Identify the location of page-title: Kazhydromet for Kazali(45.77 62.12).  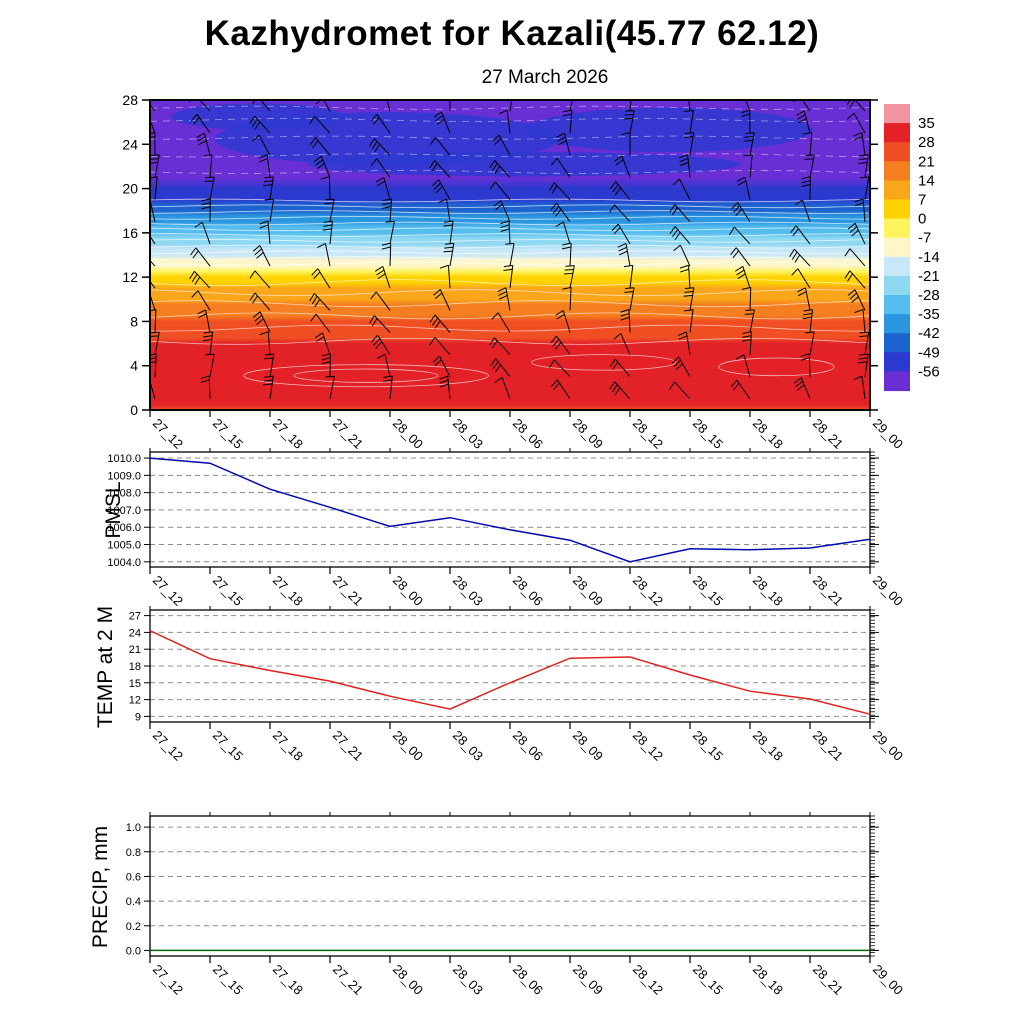
(512, 33).